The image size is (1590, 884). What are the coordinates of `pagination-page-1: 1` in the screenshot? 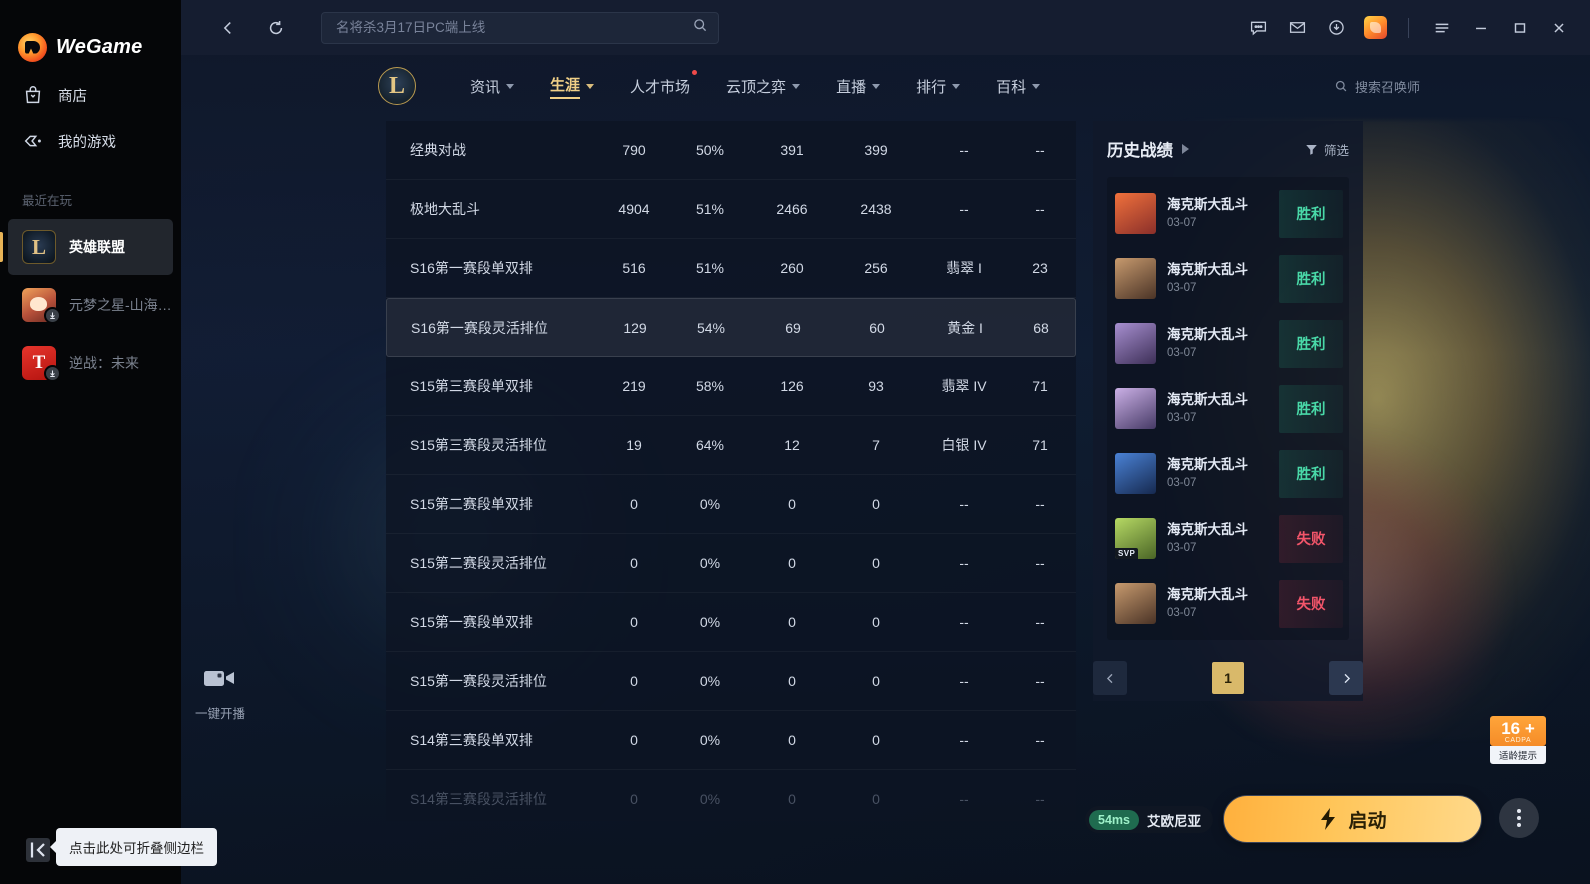 It's located at (1228, 678).